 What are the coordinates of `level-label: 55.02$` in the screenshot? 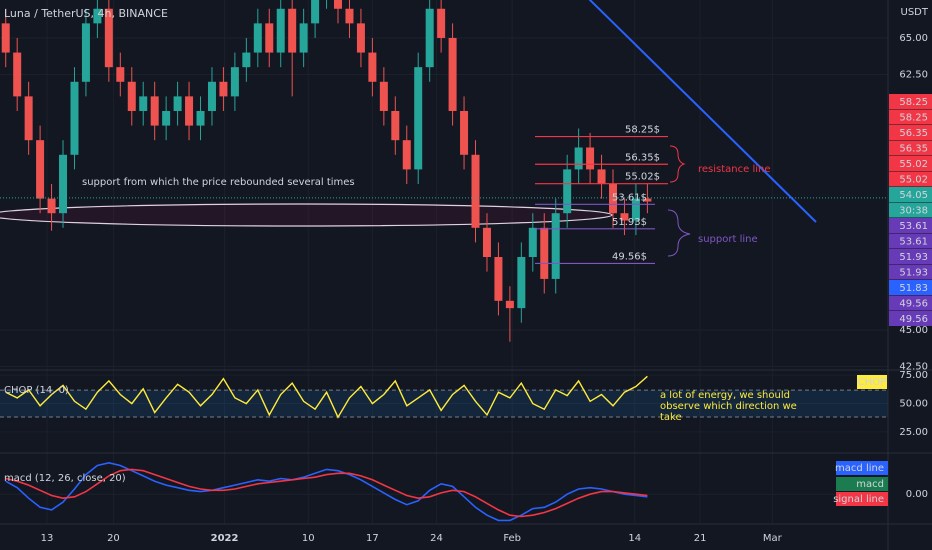 It's located at (642, 177).